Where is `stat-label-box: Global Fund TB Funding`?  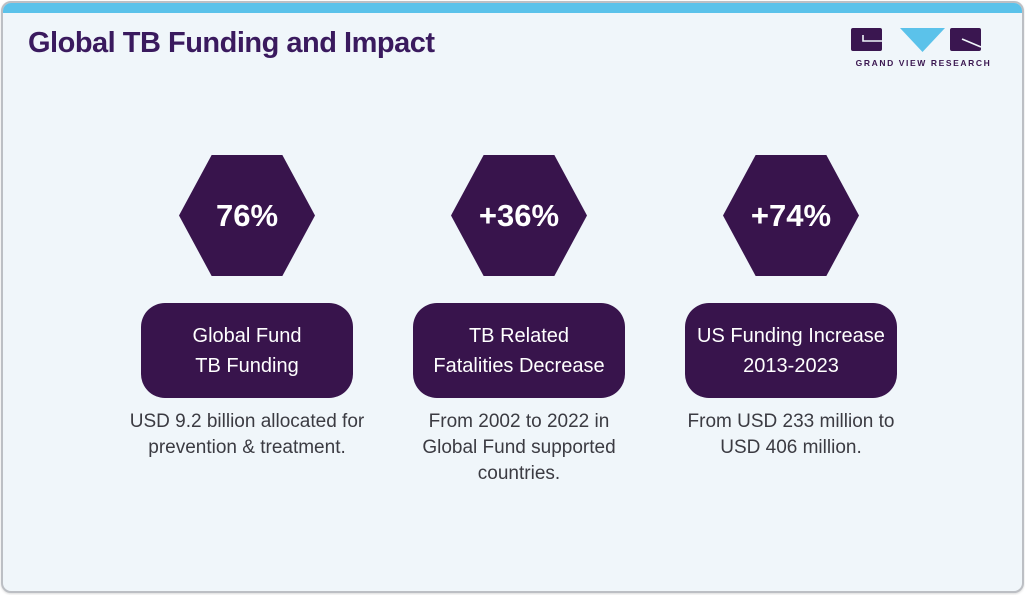
stat-label-box: Global Fund TB Funding is located at coordinates (247, 350).